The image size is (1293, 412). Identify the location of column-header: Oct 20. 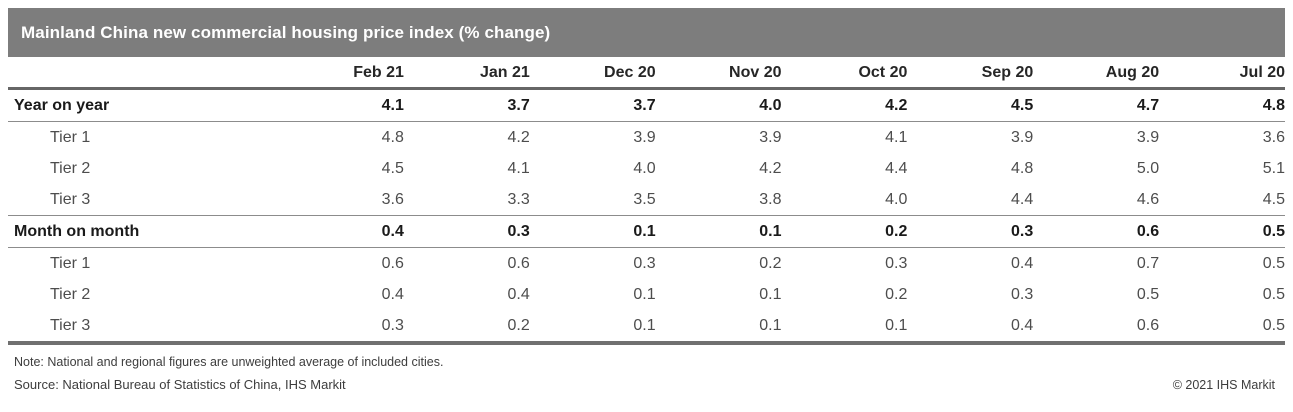
(844, 74).